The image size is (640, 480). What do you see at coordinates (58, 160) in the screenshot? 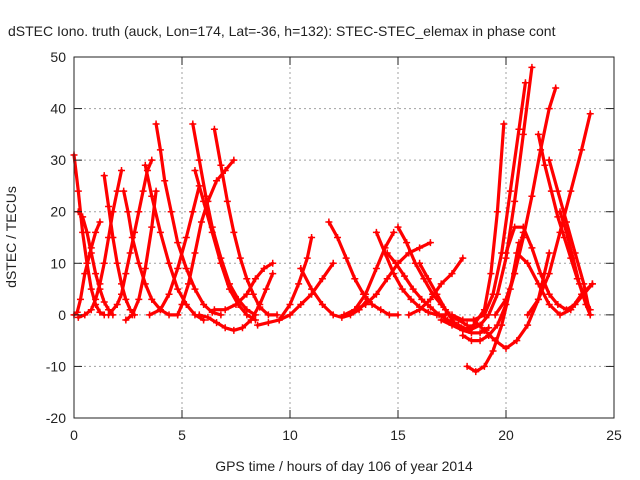
I see `y-tick-label: 30` at bounding box center [58, 160].